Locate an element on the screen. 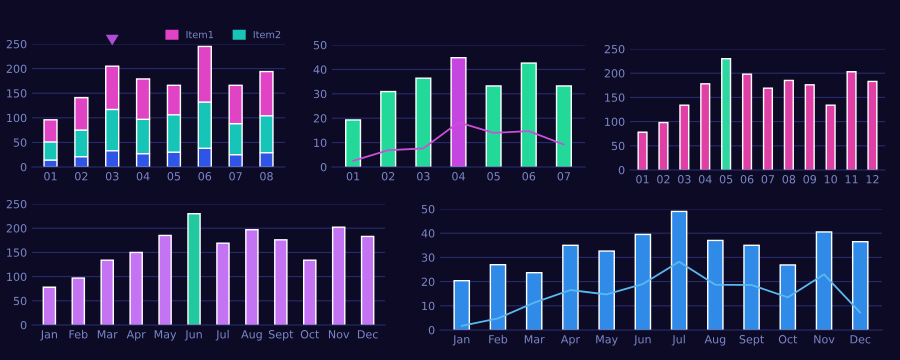 The height and width of the screenshot is (360, 900). x-tick-label: Dec is located at coordinates (860, 339).